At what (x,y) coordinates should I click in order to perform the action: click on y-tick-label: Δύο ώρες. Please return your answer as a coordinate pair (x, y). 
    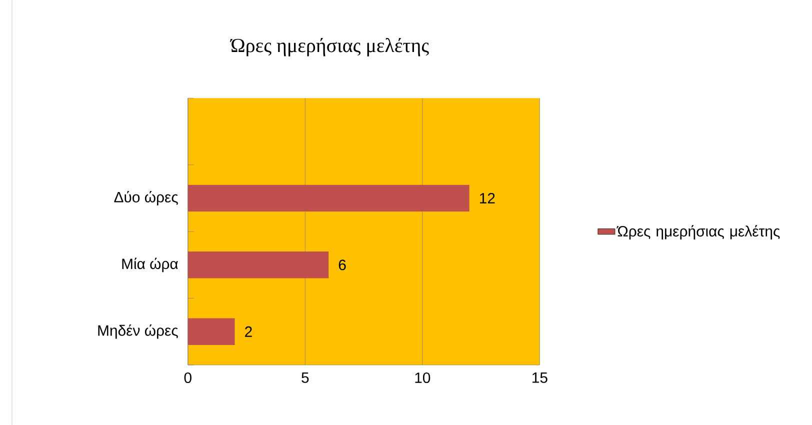
    Looking at the image, I should click on (146, 198).